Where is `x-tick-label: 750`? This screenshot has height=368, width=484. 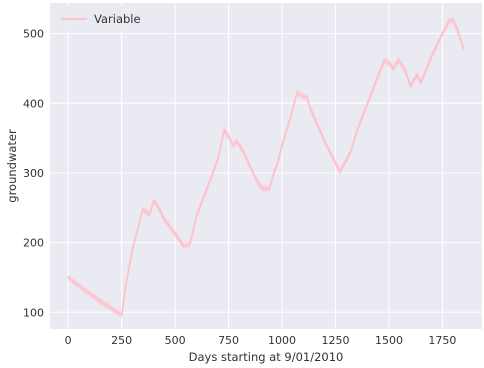
x-tick-label: 750 is located at coordinates (228, 340).